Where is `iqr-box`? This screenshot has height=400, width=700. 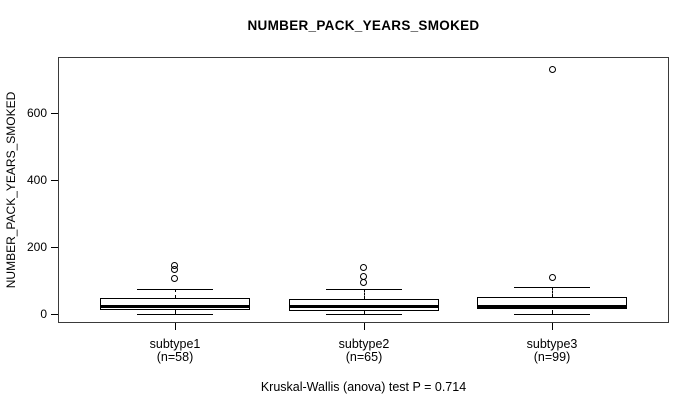 iqr-box is located at coordinates (175, 304).